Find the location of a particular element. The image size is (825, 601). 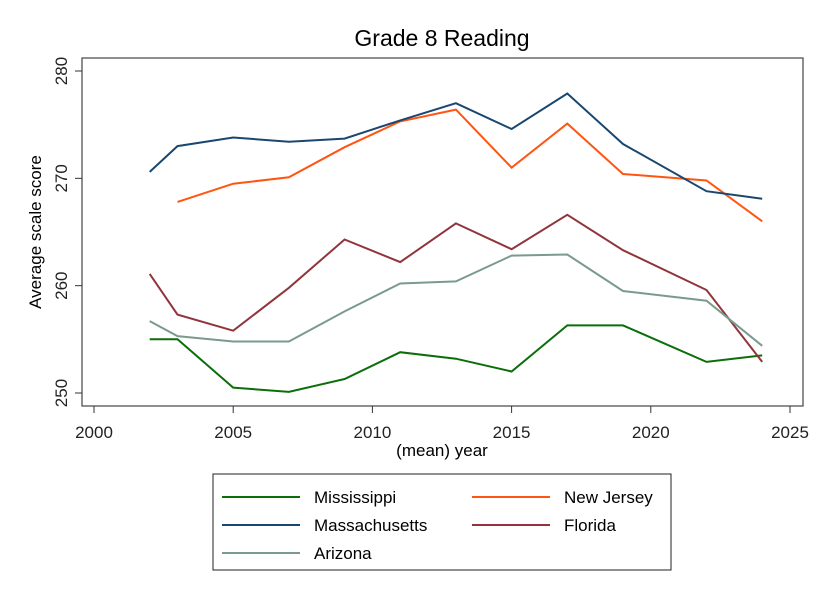

legend-label: Mississippi is located at coordinates (355, 497).